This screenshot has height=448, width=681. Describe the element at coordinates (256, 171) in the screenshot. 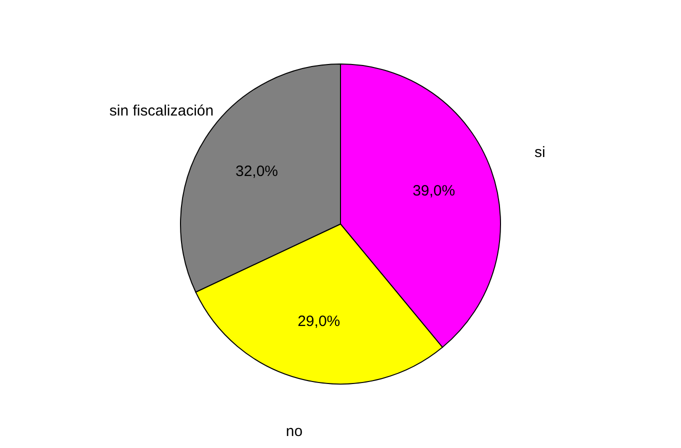

I see `data-label: 32,0%` at that location.